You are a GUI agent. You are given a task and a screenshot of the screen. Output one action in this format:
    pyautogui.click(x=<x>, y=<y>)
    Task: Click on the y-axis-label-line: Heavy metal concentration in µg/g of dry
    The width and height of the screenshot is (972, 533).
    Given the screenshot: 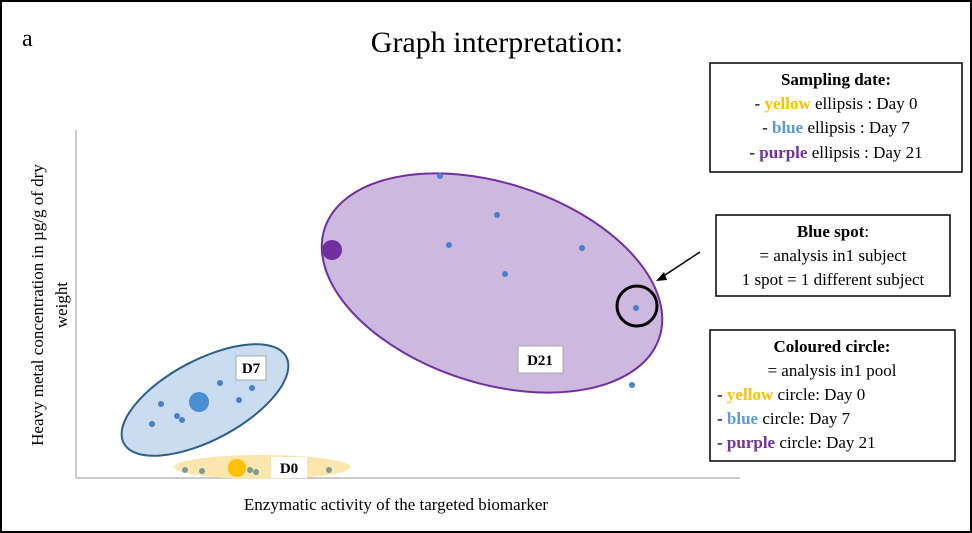 What is the action you would take?
    pyautogui.click(x=37, y=305)
    